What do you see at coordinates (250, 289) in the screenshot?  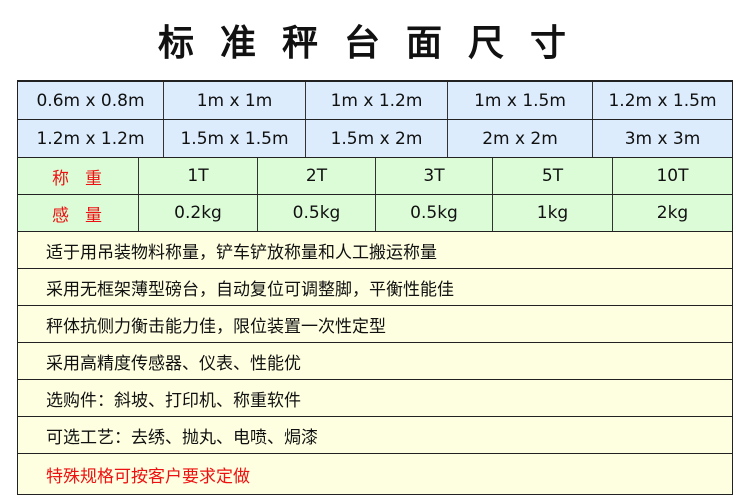 I see `feature-text: 采用无框架薄型磅台，自动复位可调整脚，平衡性能佳` at bounding box center [250, 289].